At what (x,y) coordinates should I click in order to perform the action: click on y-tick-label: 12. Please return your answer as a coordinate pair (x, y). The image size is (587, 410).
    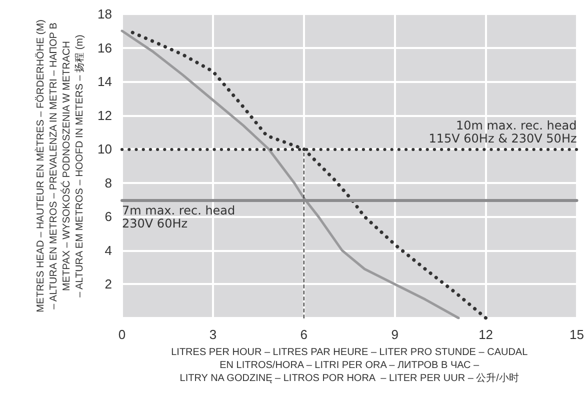
    Looking at the image, I should click on (105, 115).